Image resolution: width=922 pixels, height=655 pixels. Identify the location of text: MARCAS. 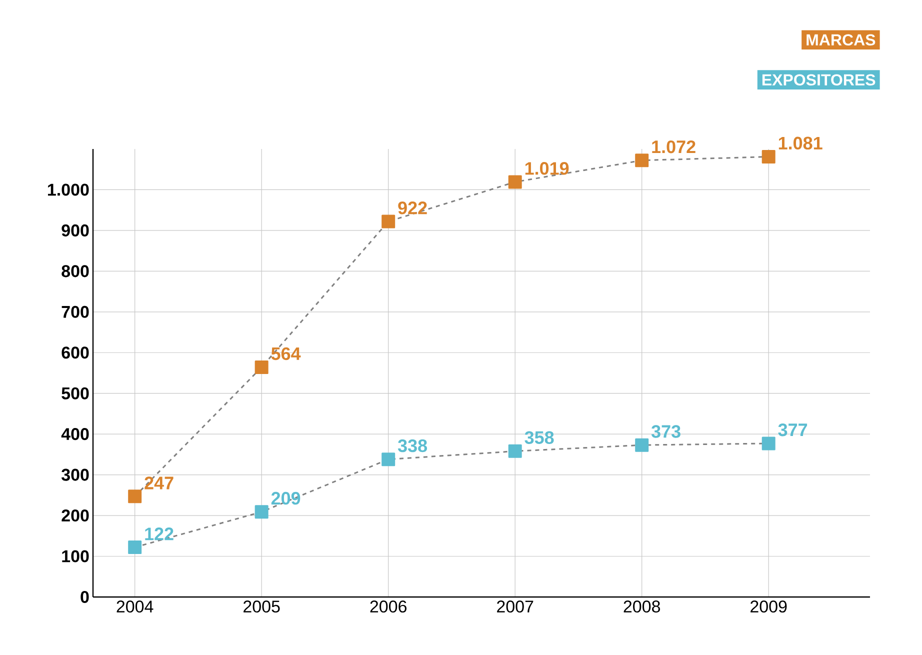
(841, 40).